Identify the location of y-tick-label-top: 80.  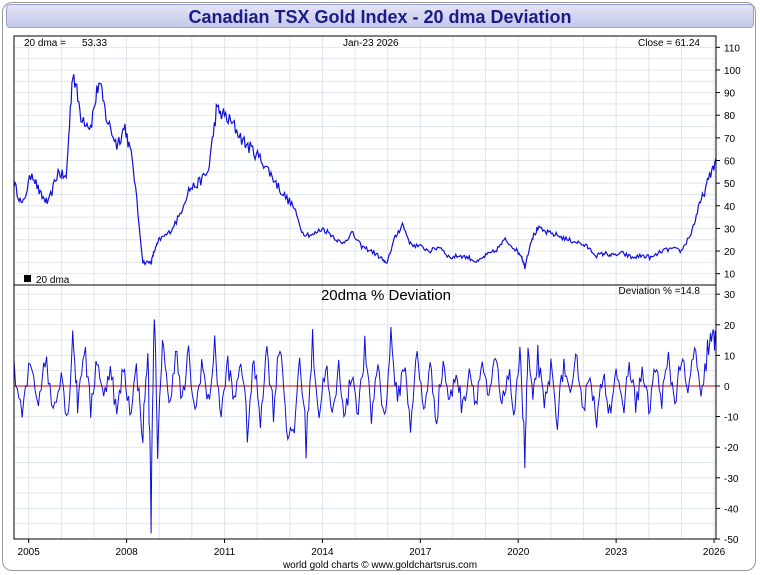
(730, 116).